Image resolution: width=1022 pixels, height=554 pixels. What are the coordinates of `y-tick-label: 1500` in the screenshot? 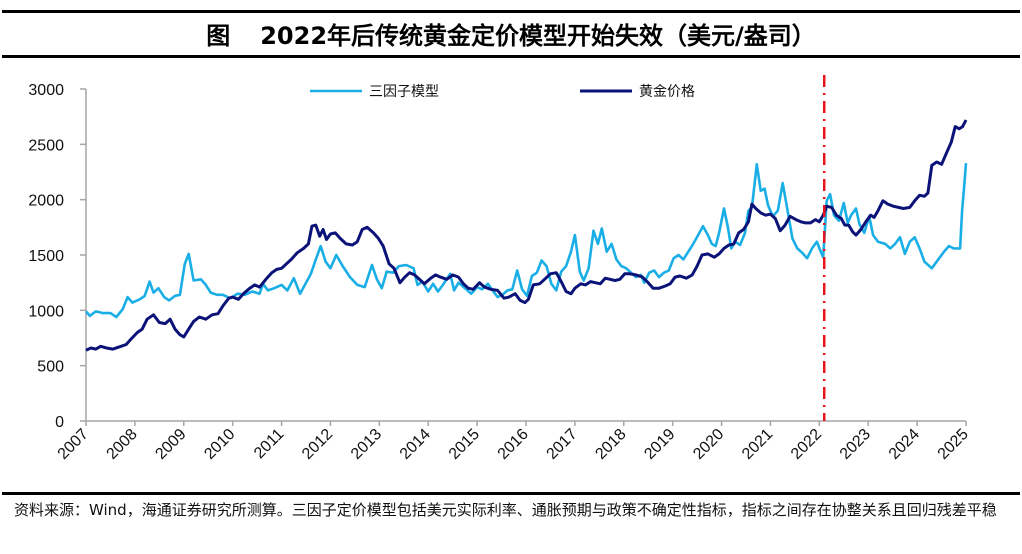 It's located at (46, 256).